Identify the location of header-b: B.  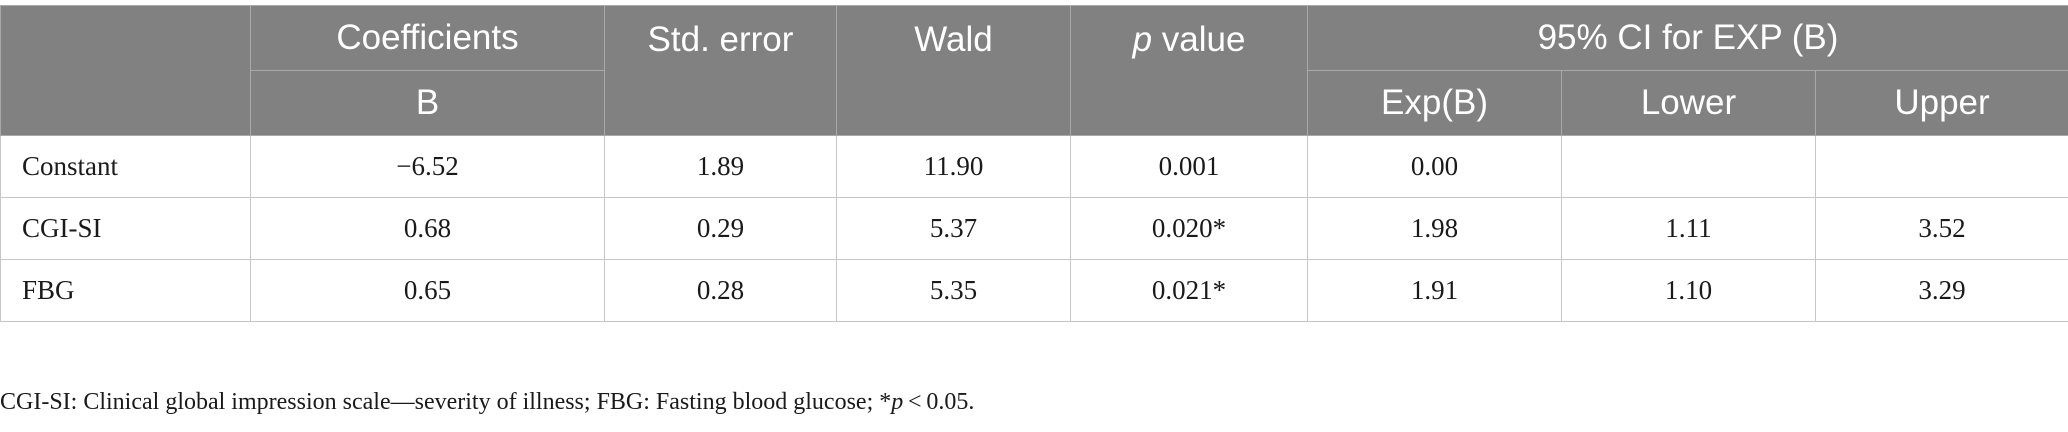
(427, 103).